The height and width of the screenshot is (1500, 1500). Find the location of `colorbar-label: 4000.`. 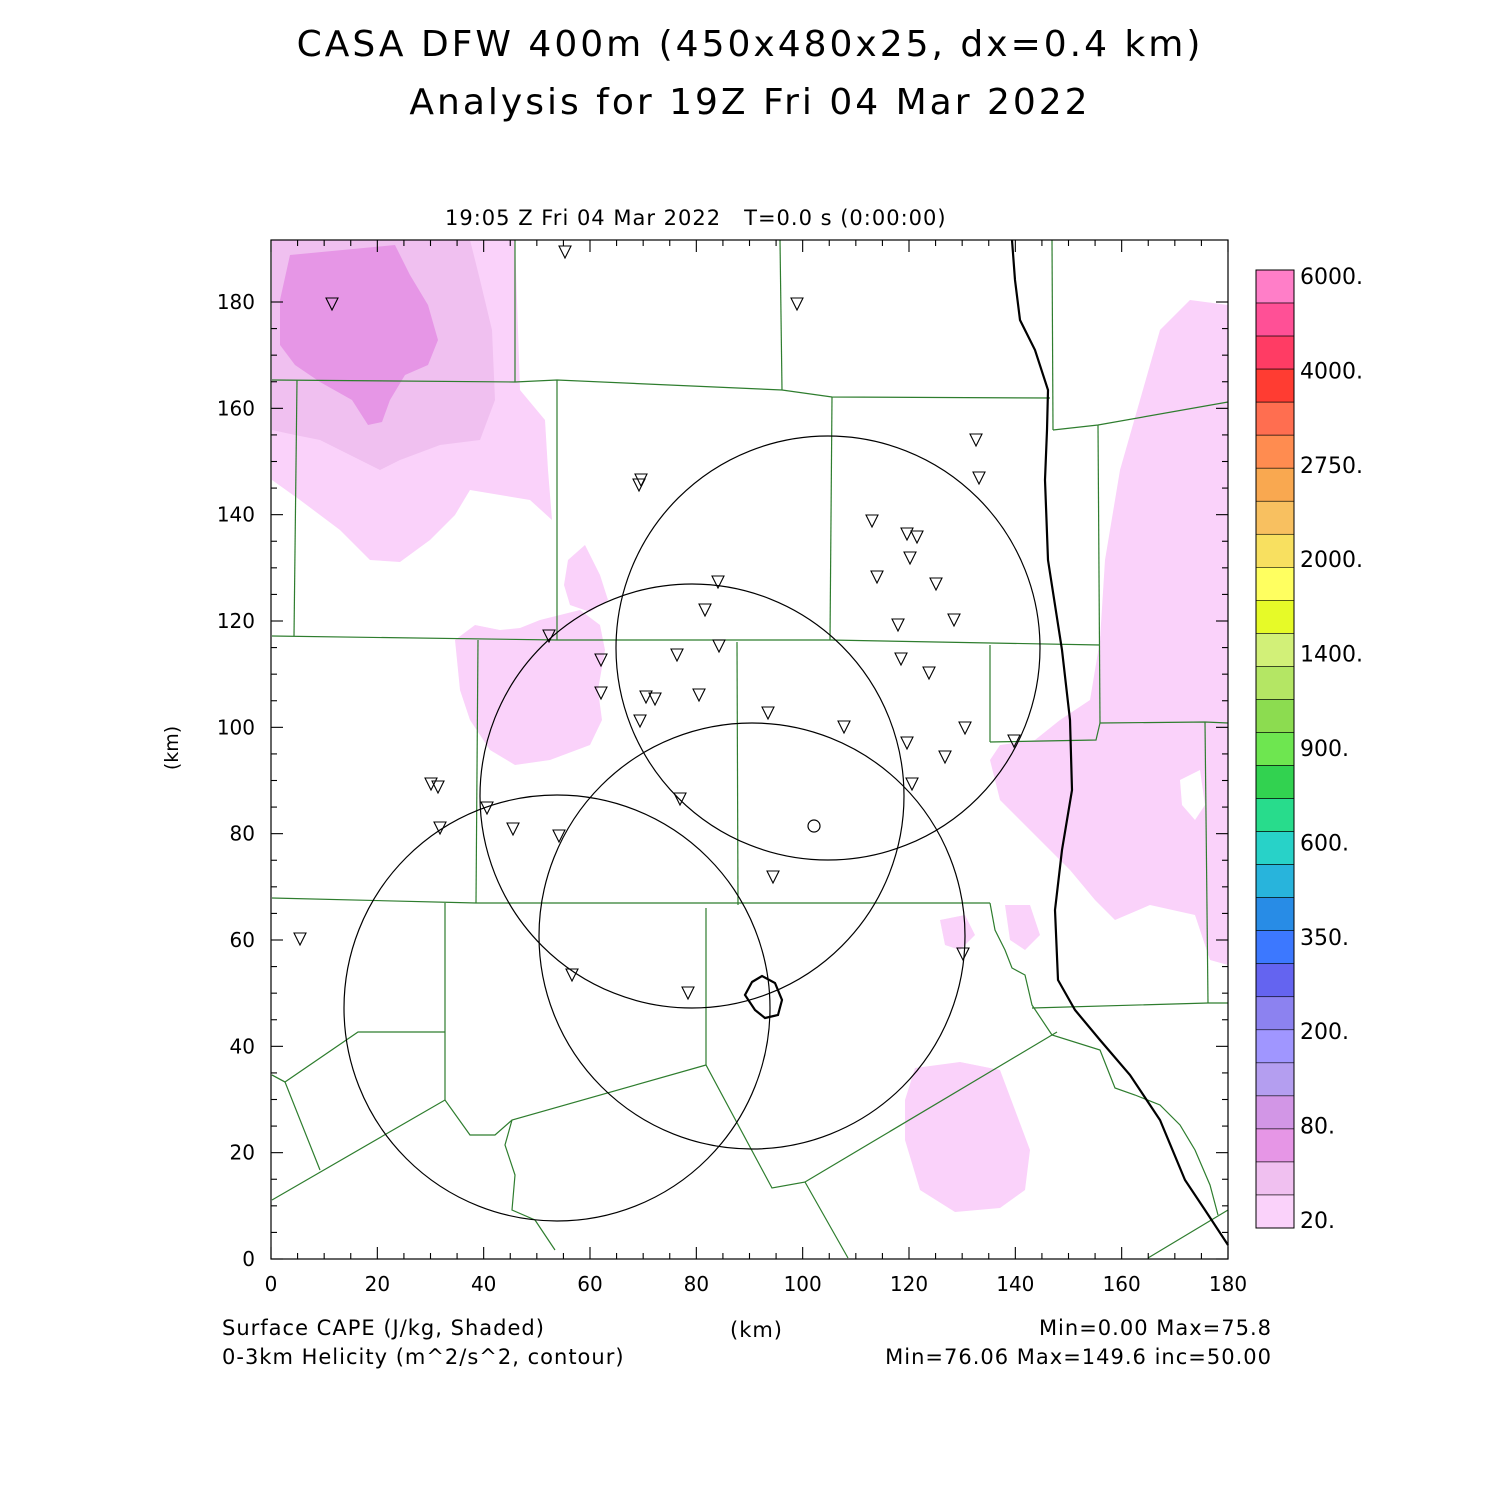

colorbar-label: 4000. is located at coordinates (1331, 371).